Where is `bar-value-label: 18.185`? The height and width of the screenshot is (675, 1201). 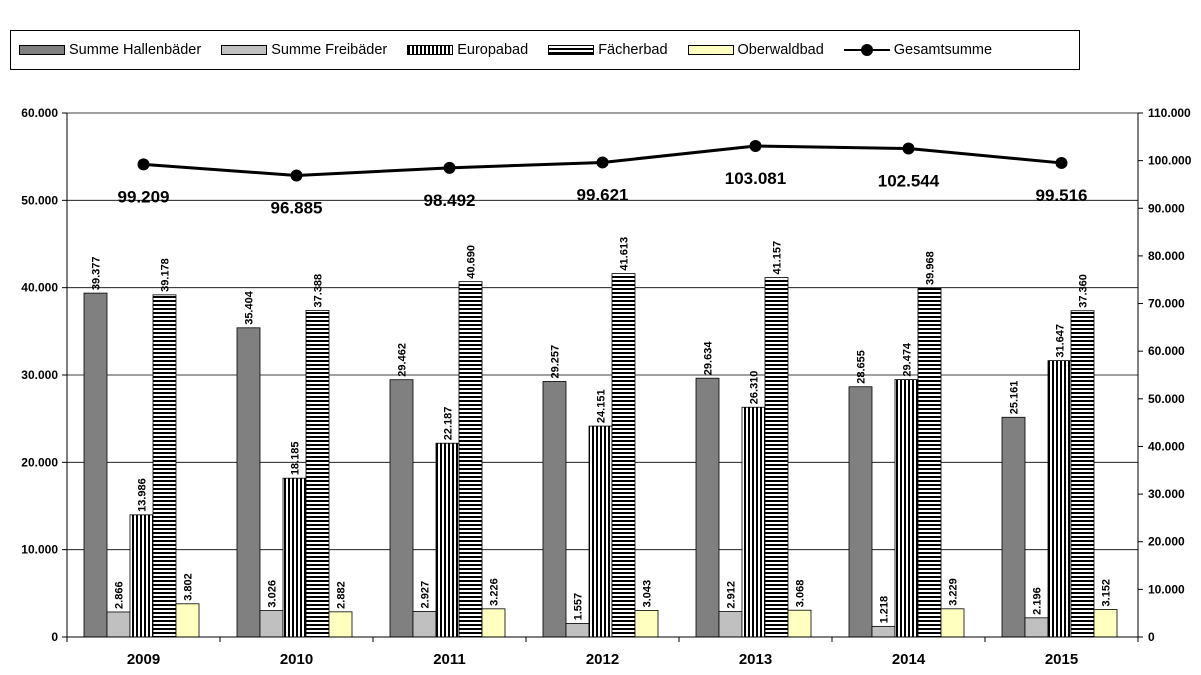
bar-value-label: 18.185 is located at coordinates (296, 459).